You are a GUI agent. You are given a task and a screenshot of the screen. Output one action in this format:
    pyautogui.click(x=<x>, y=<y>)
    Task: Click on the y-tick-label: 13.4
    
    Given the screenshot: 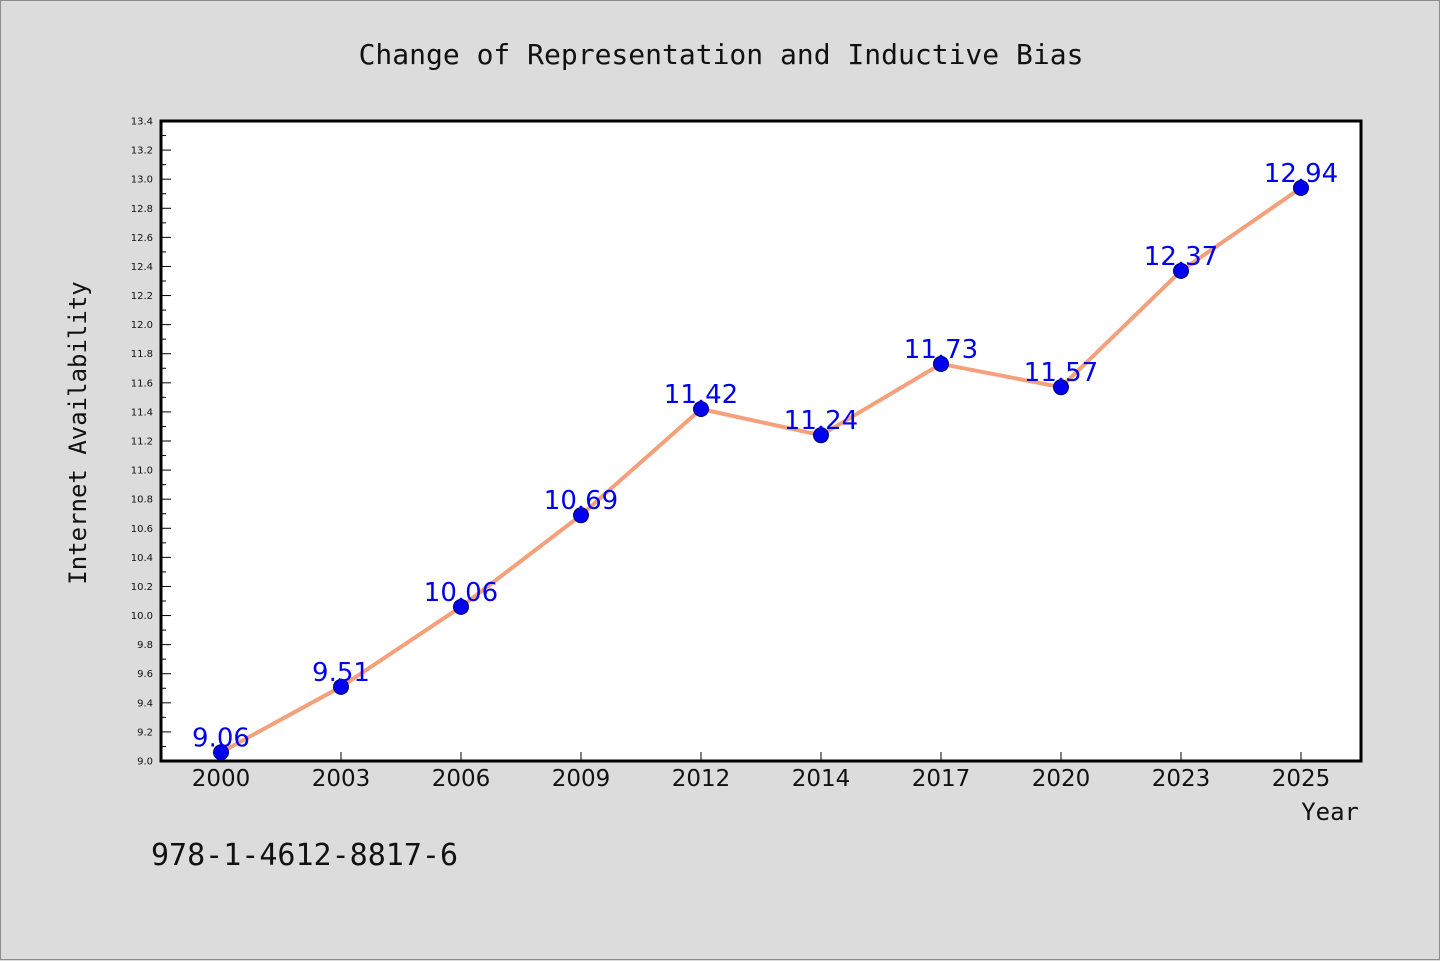 What is the action you would take?
    pyautogui.click(x=142, y=122)
    